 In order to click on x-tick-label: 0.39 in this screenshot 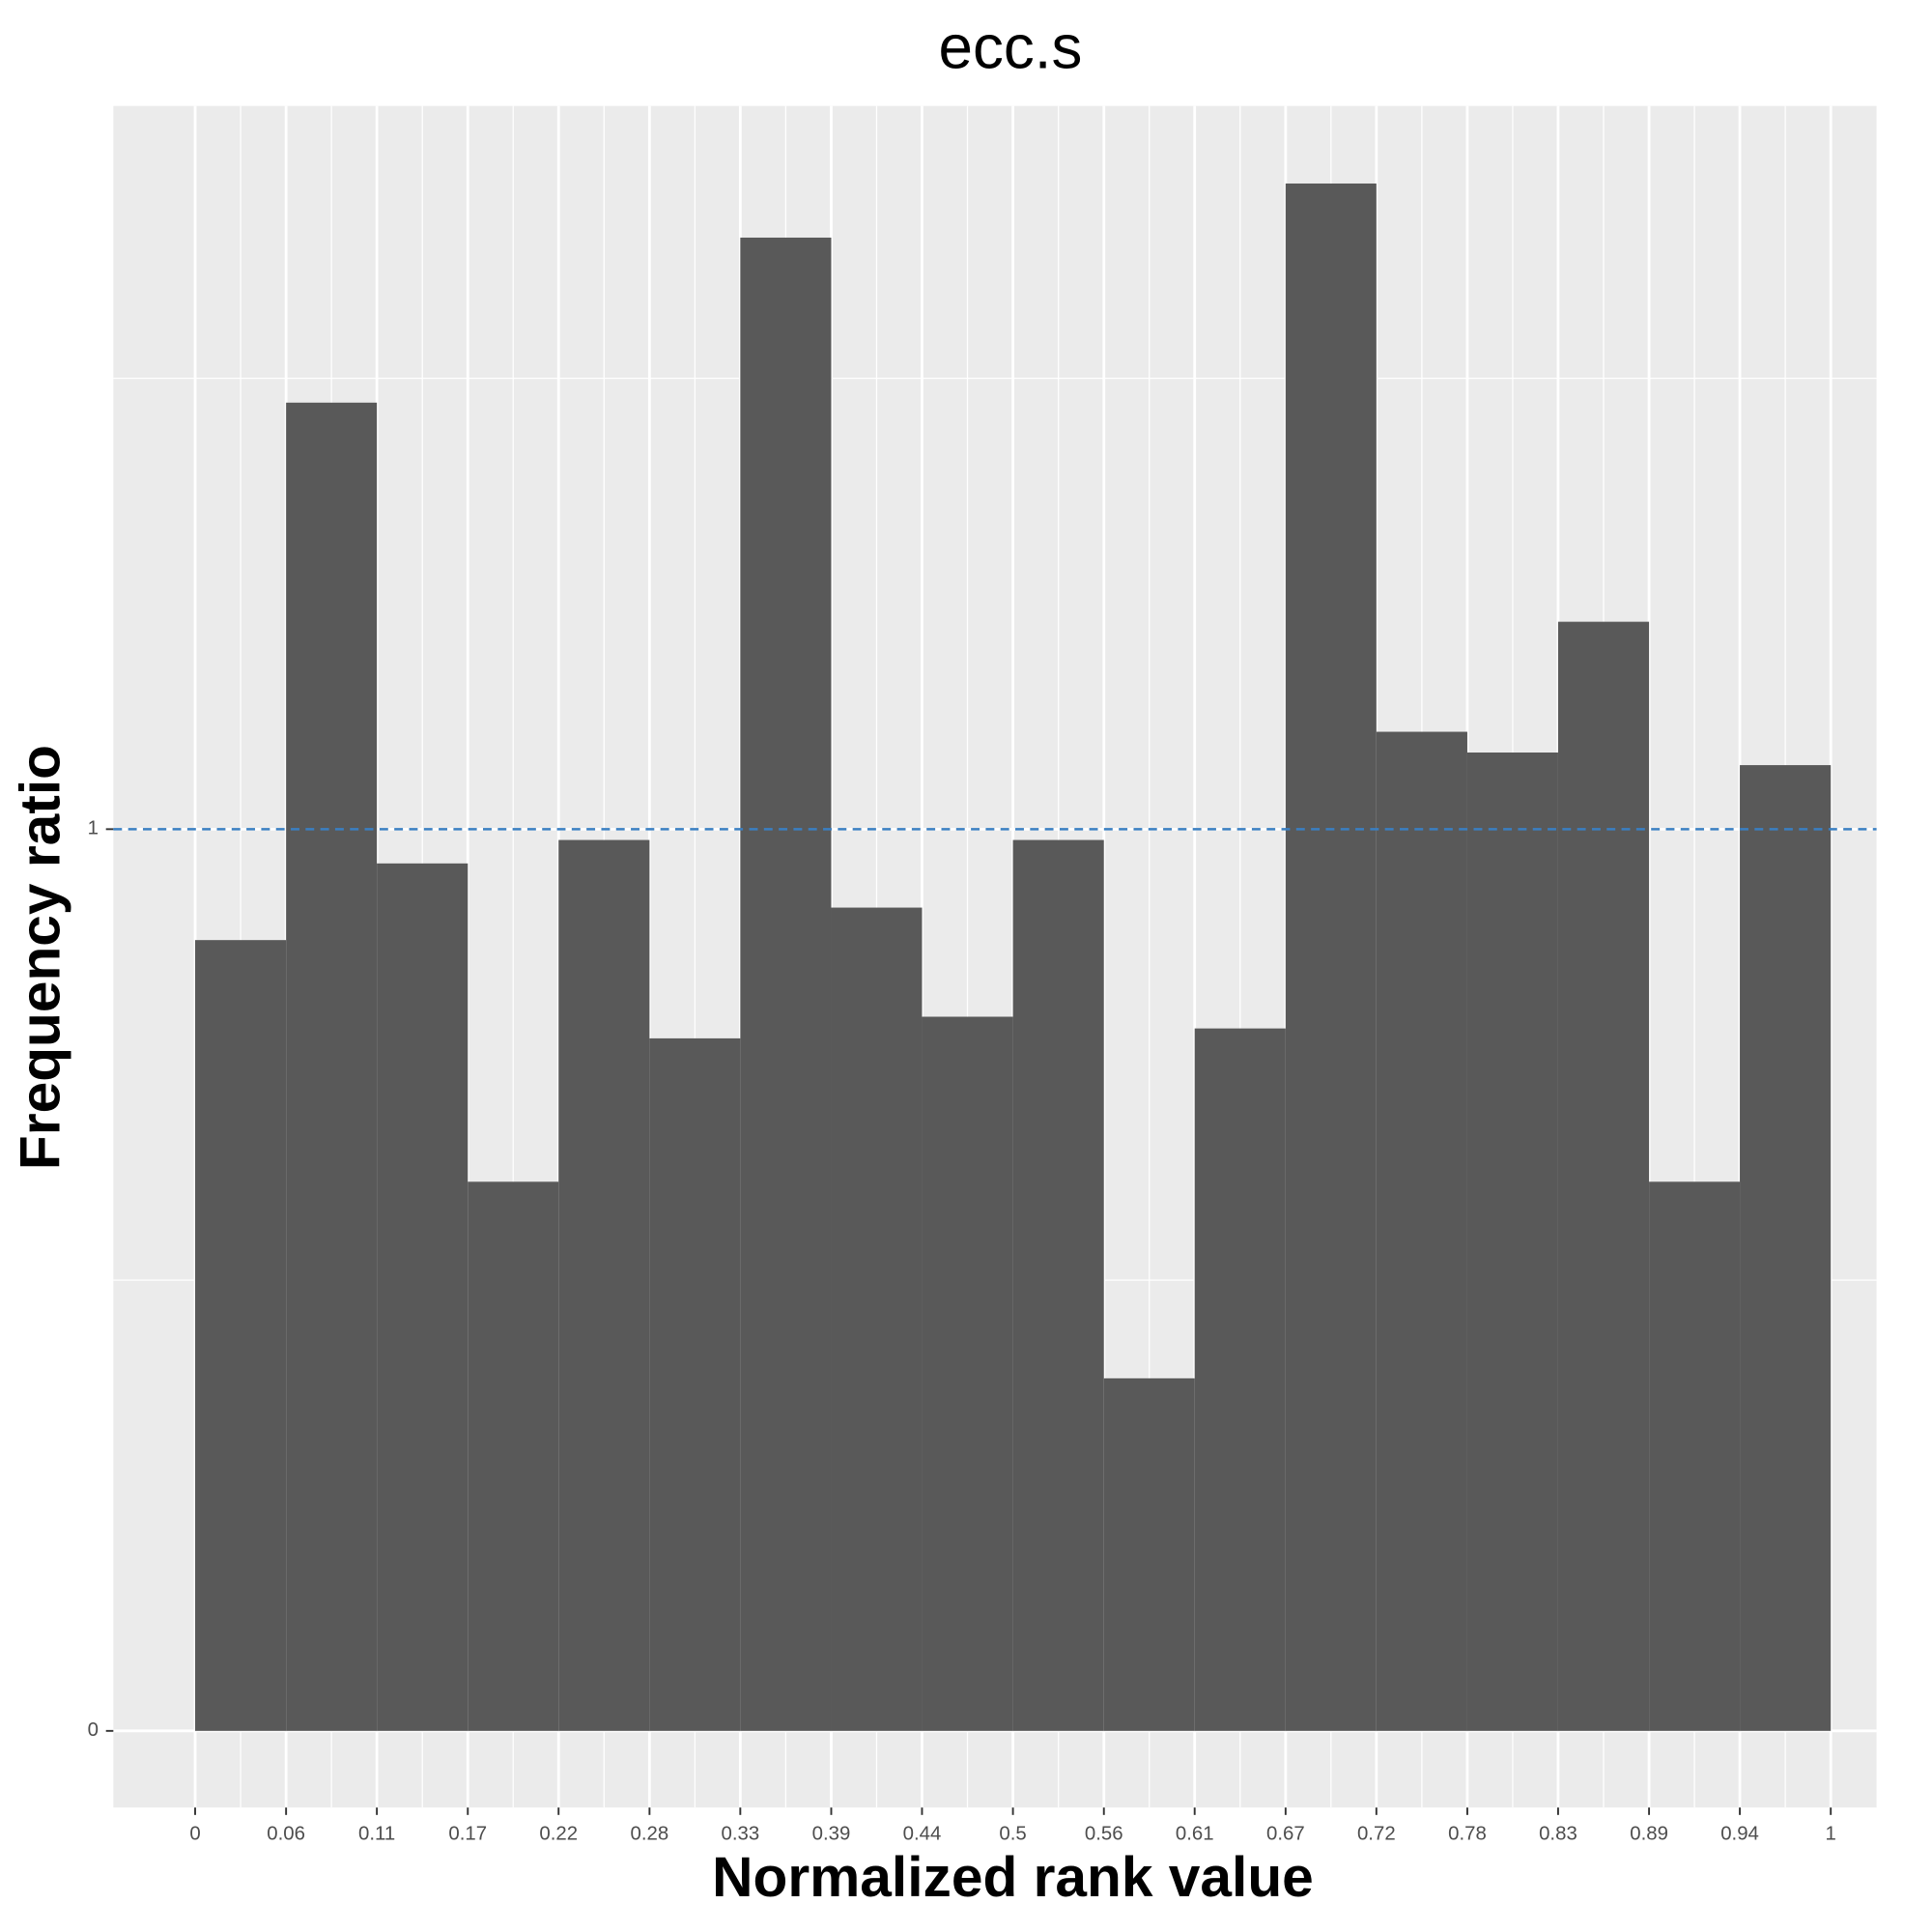, I will do `click(831, 1834)`.